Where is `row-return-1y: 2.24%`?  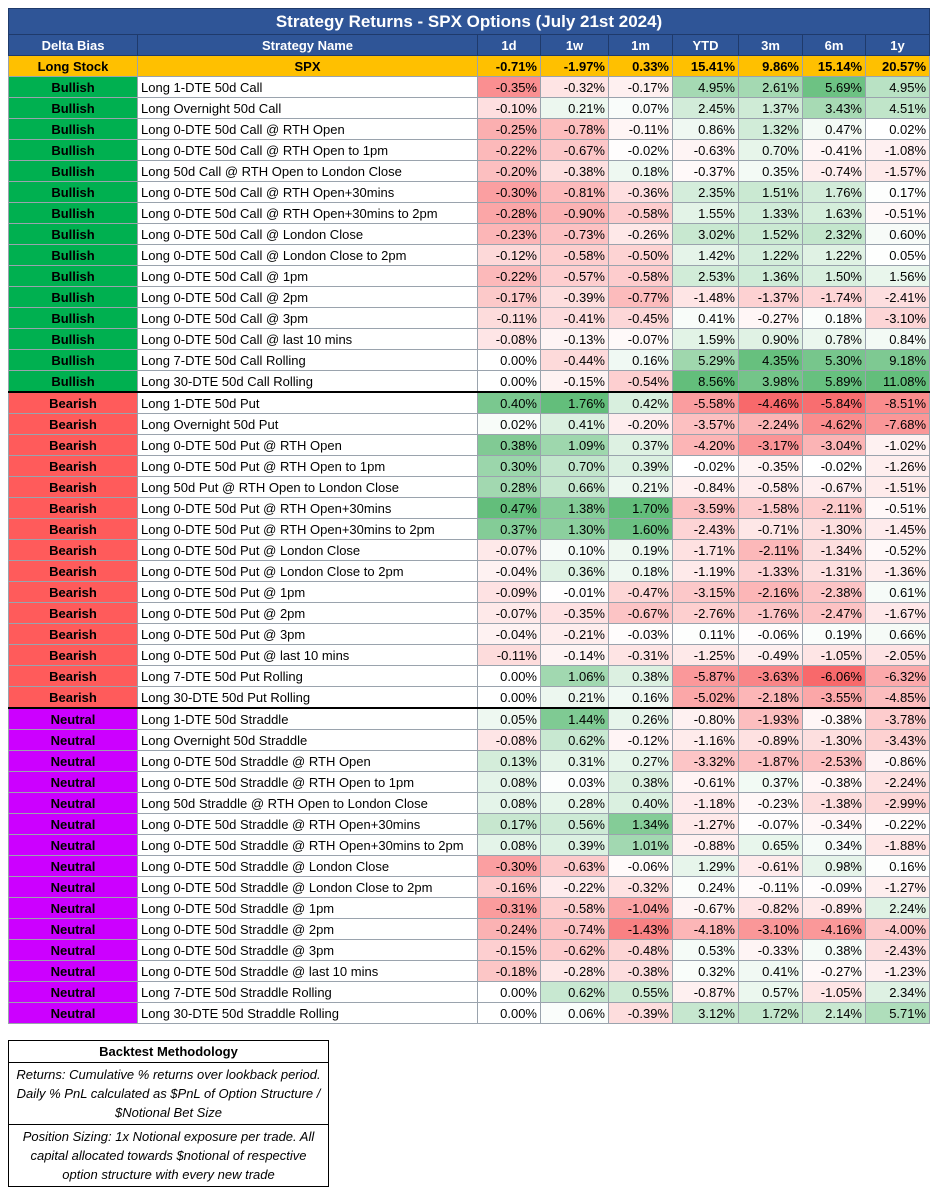
row-return-1y: 2.24% is located at coordinates (897, 908).